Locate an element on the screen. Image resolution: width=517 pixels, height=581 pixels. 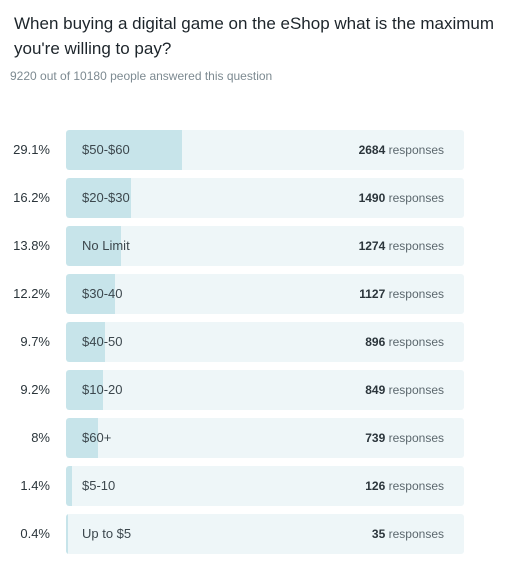
option-label: $5-10 is located at coordinates (99, 485).